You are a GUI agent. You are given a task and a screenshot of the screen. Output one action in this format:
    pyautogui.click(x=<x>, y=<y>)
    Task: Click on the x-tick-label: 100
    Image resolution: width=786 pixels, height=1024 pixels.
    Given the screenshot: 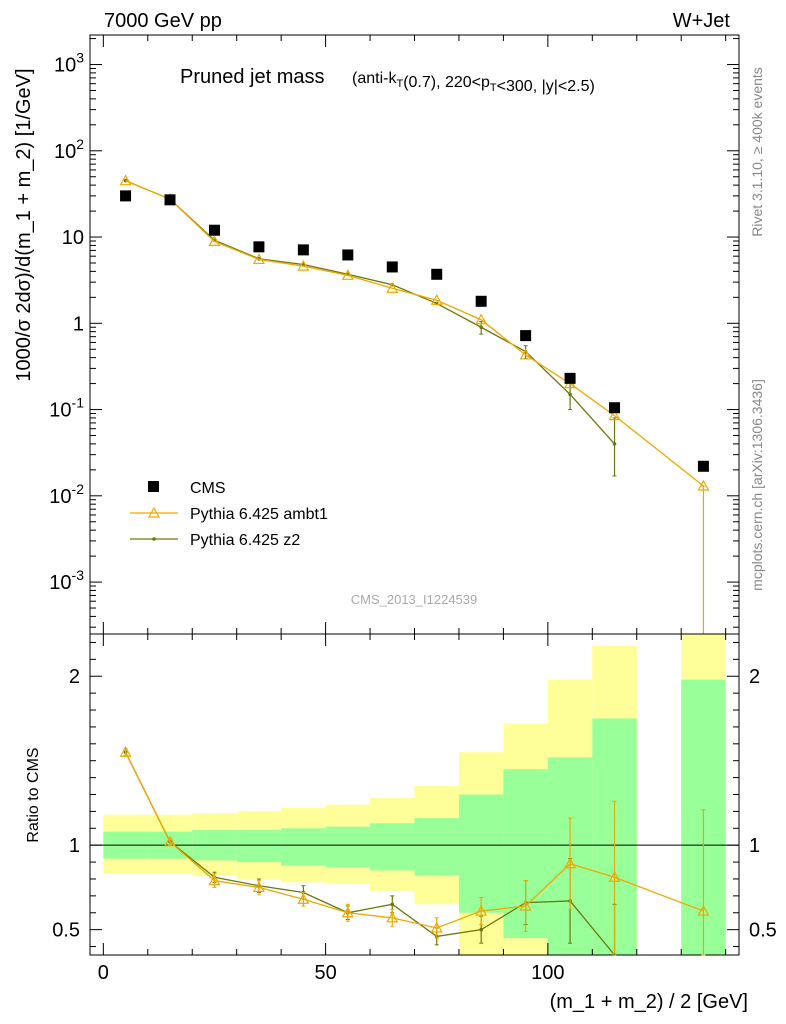 What is the action you would take?
    pyautogui.click(x=547, y=973)
    